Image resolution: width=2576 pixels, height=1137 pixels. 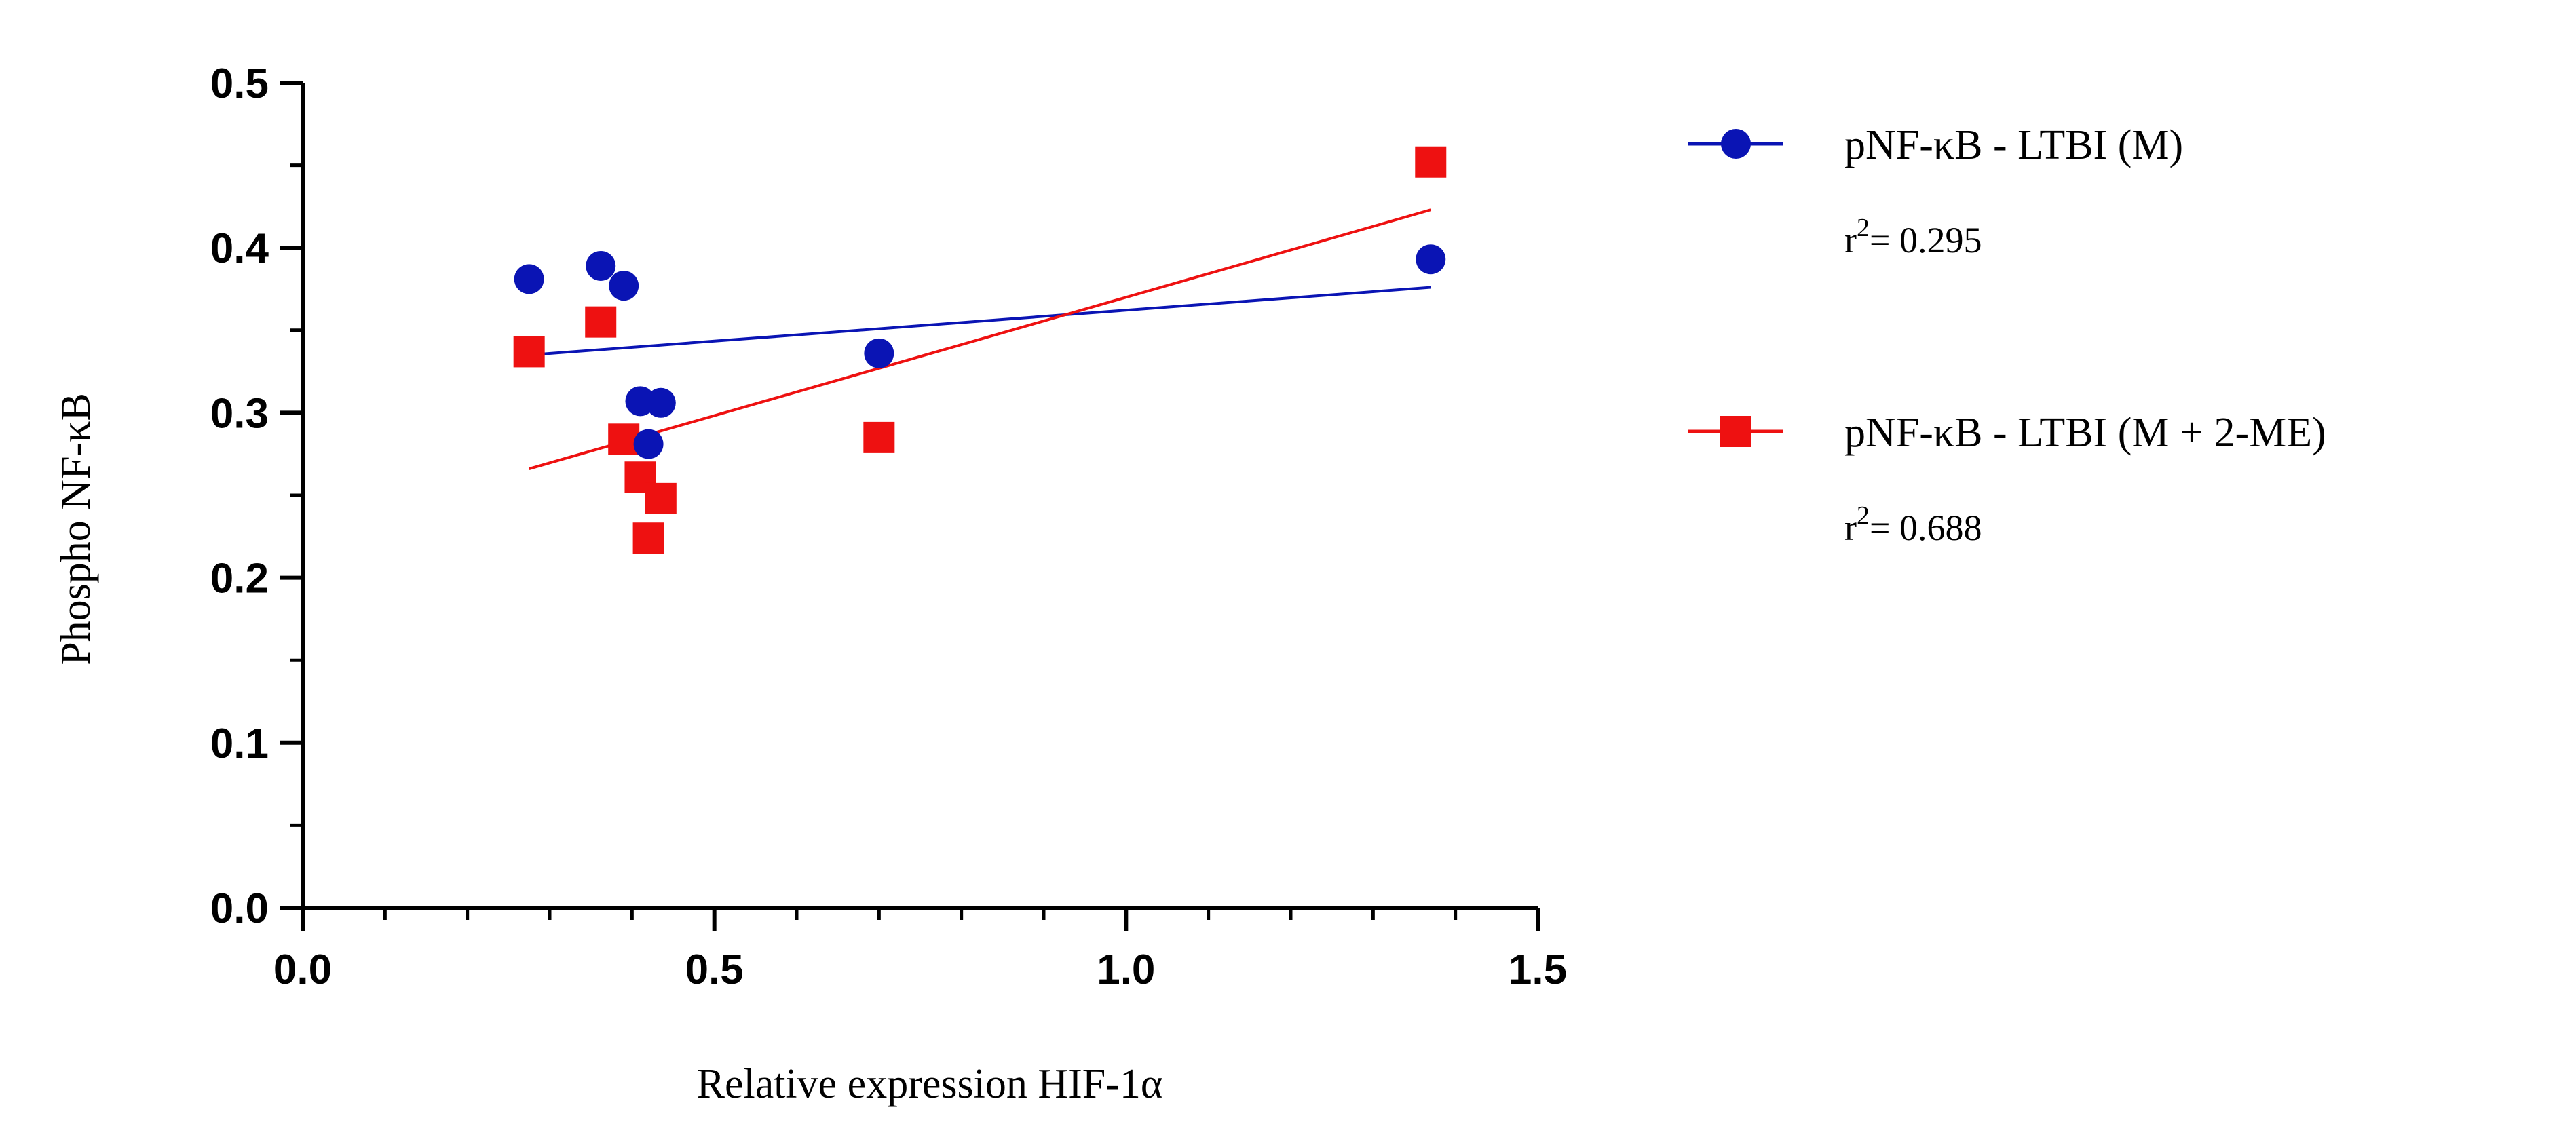 What do you see at coordinates (2085, 433) in the screenshot?
I see `legend-label: pNF-κB - LTBI (M + 2-ME)` at bounding box center [2085, 433].